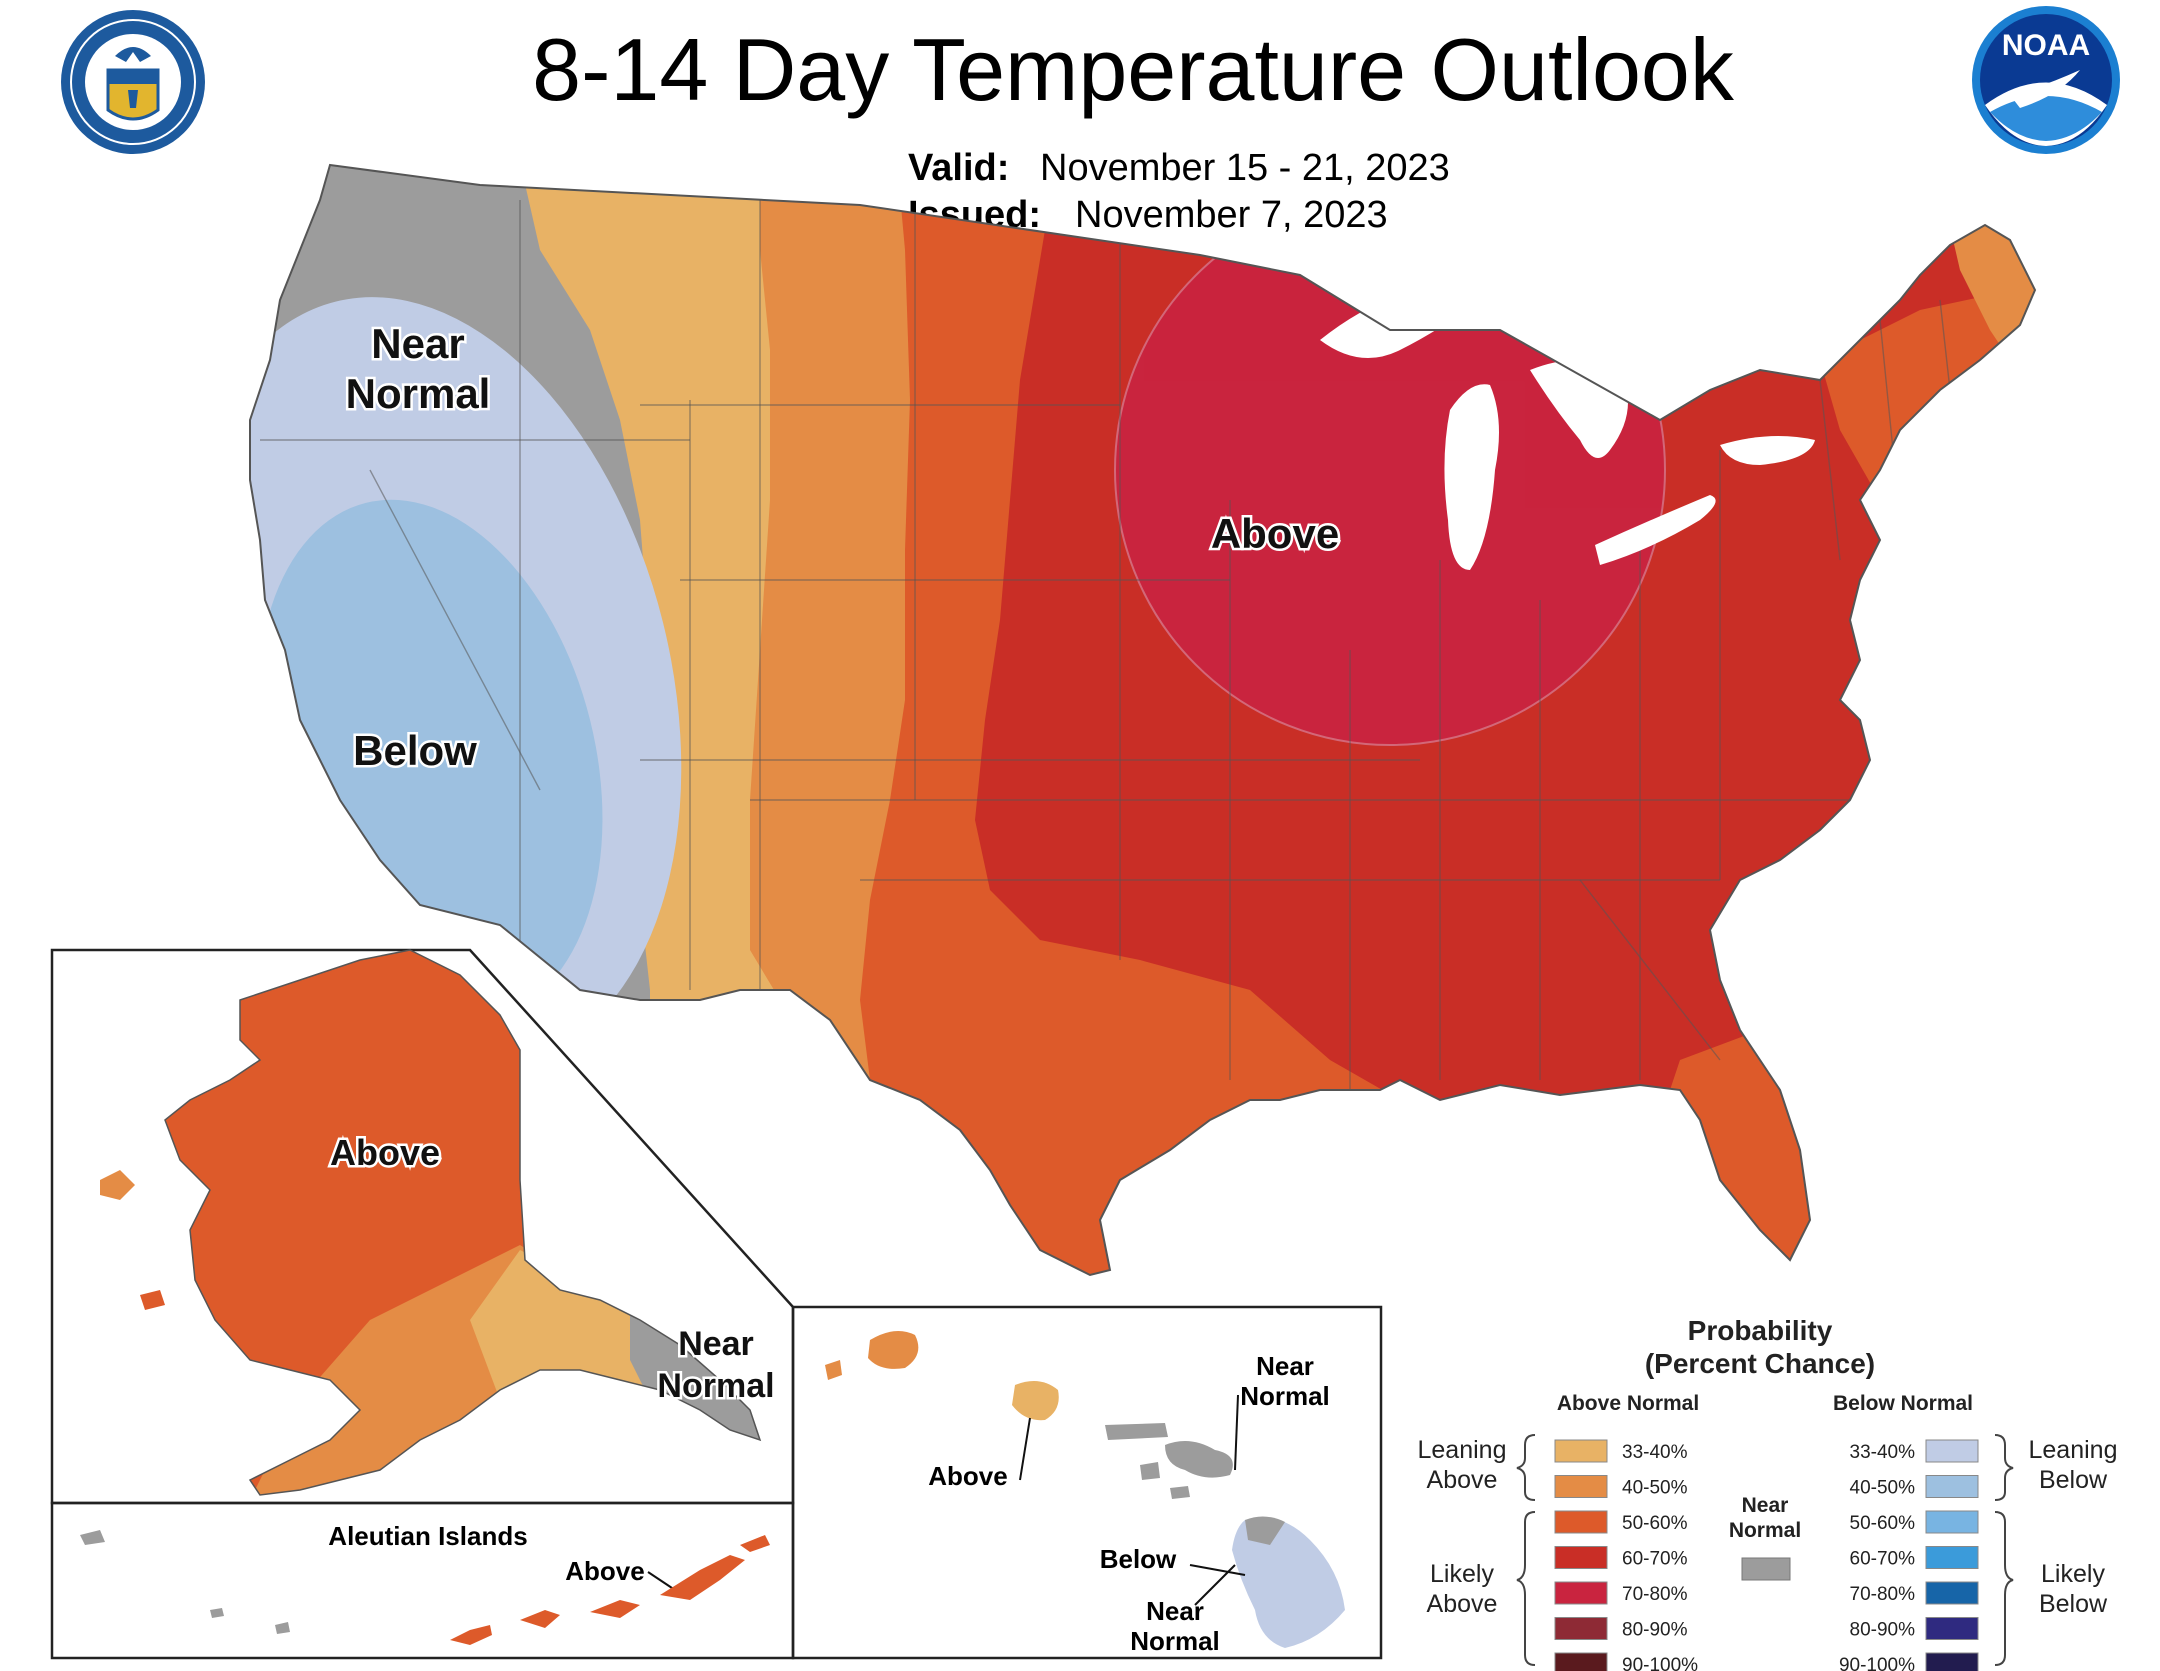 Image resolution: width=2160 pixels, height=1671 pixels. What do you see at coordinates (1760, 1330) in the screenshot?
I see `legend-title-line1: Probability` at bounding box center [1760, 1330].